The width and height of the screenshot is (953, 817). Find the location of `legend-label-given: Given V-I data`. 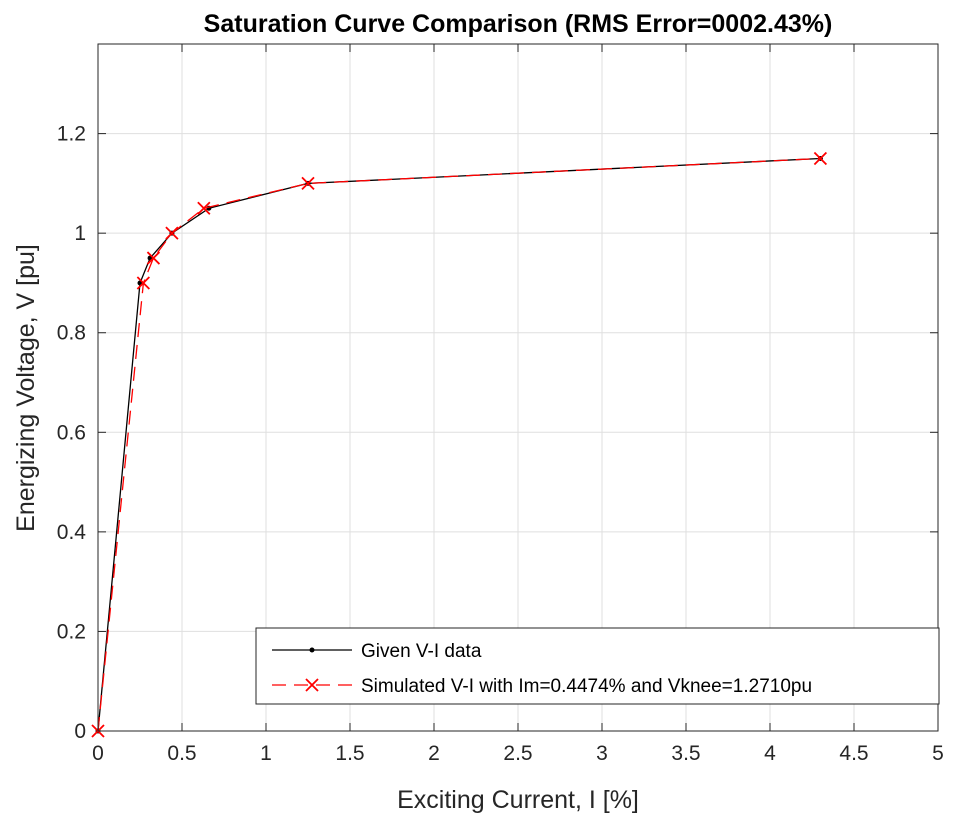

legend-label-given: Given V-I data is located at coordinates (421, 651).